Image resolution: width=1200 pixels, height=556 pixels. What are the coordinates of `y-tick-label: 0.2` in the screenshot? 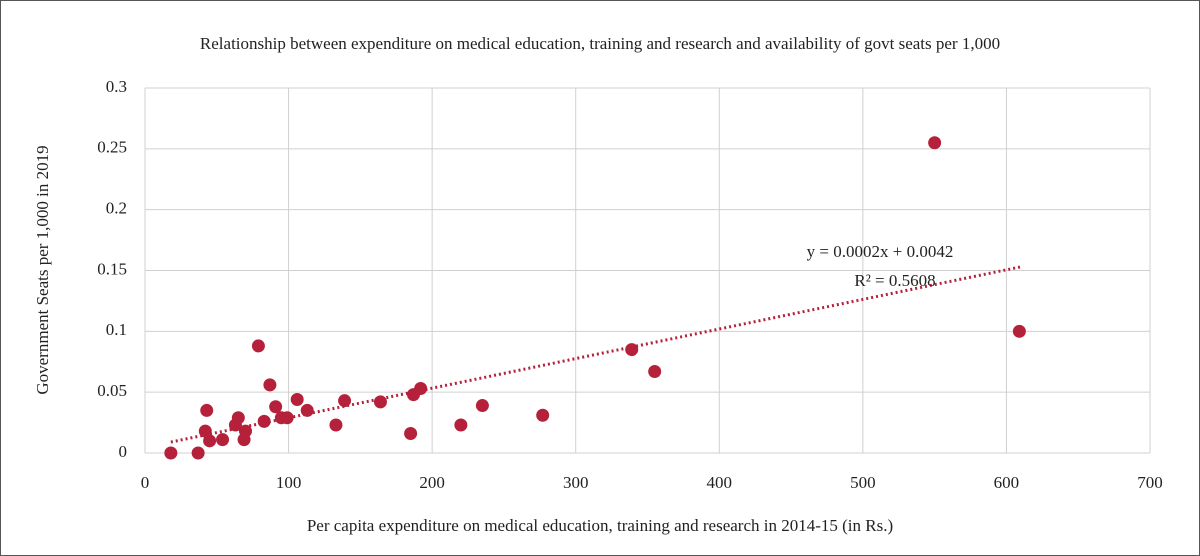 It's located at (116, 208).